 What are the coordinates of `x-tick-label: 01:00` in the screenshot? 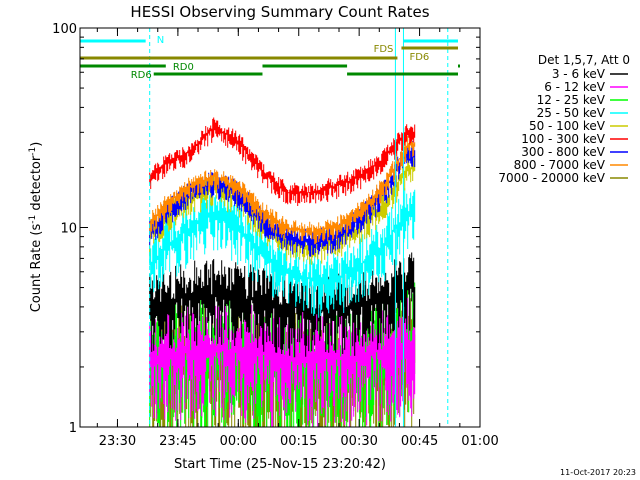 It's located at (479, 441).